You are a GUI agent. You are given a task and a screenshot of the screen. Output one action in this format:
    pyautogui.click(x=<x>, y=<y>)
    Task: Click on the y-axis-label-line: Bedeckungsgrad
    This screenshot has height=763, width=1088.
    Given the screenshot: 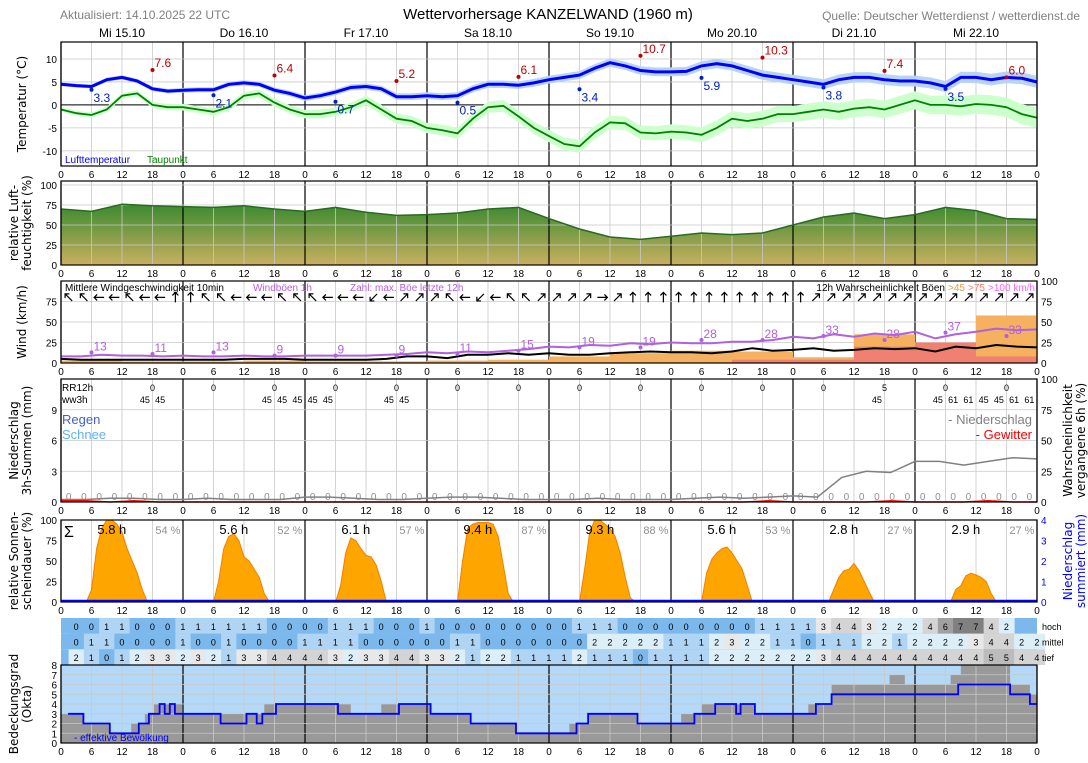 What is the action you would take?
    pyautogui.click(x=14, y=704)
    